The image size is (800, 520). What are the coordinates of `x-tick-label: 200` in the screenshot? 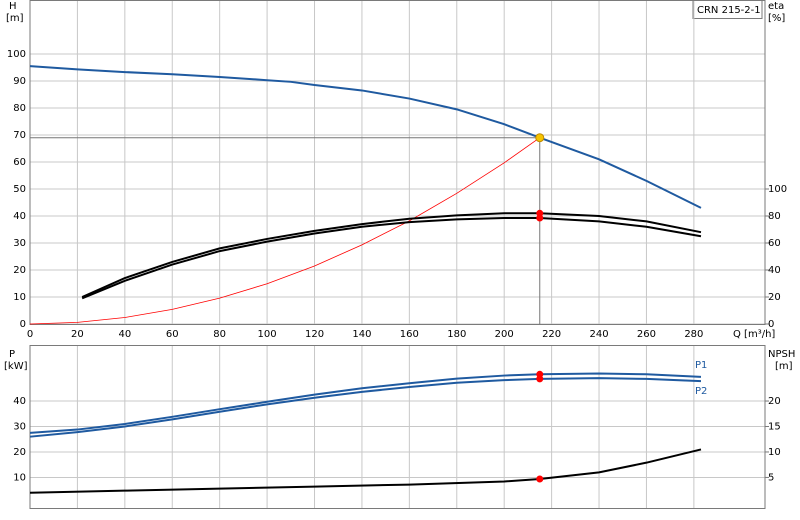 It's located at (504, 334).